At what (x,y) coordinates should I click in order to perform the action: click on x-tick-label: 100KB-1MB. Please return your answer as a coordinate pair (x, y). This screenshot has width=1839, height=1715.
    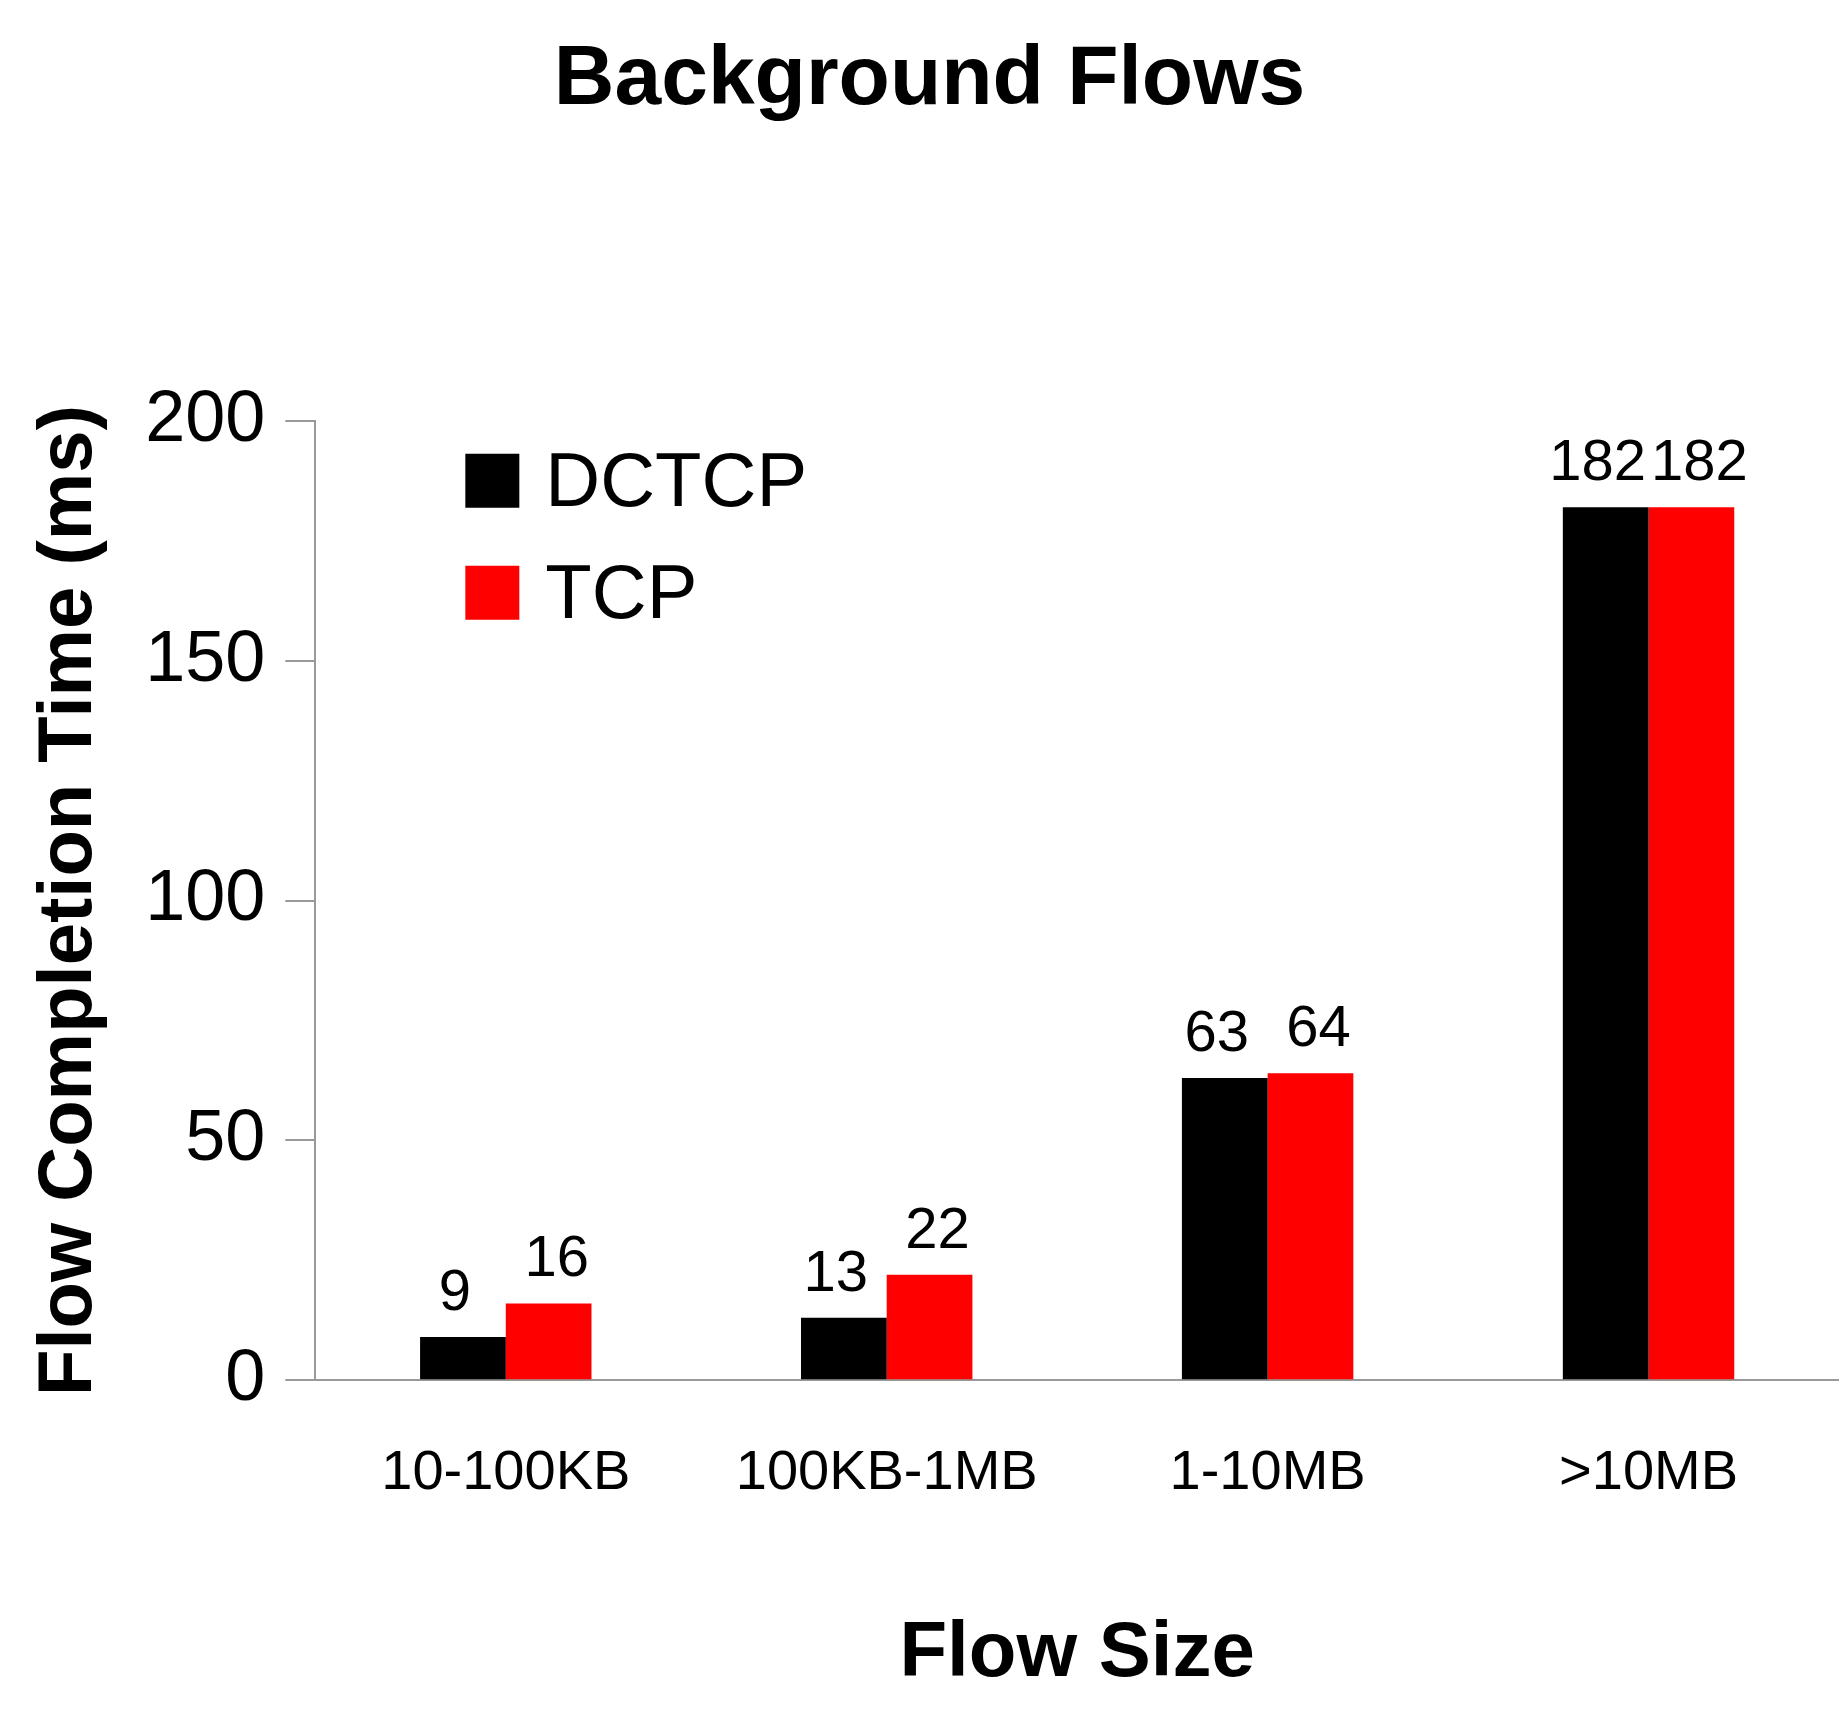
    Looking at the image, I should click on (886, 1470).